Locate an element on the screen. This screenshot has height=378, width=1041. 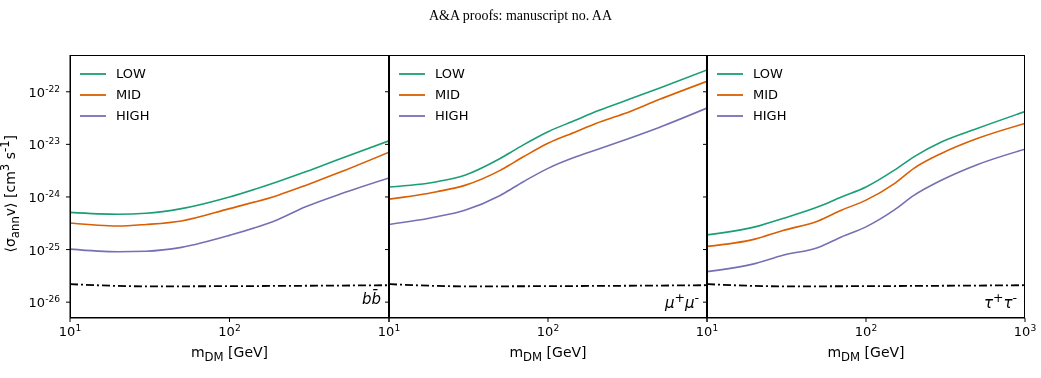
y-tick-label: 10$^{-22}$ is located at coordinates (44, 91).